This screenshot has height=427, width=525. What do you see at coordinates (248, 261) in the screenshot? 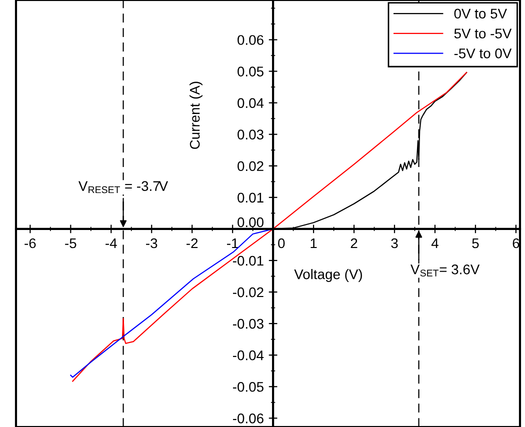
I see `y-tick-label: -0.01` at bounding box center [248, 261].